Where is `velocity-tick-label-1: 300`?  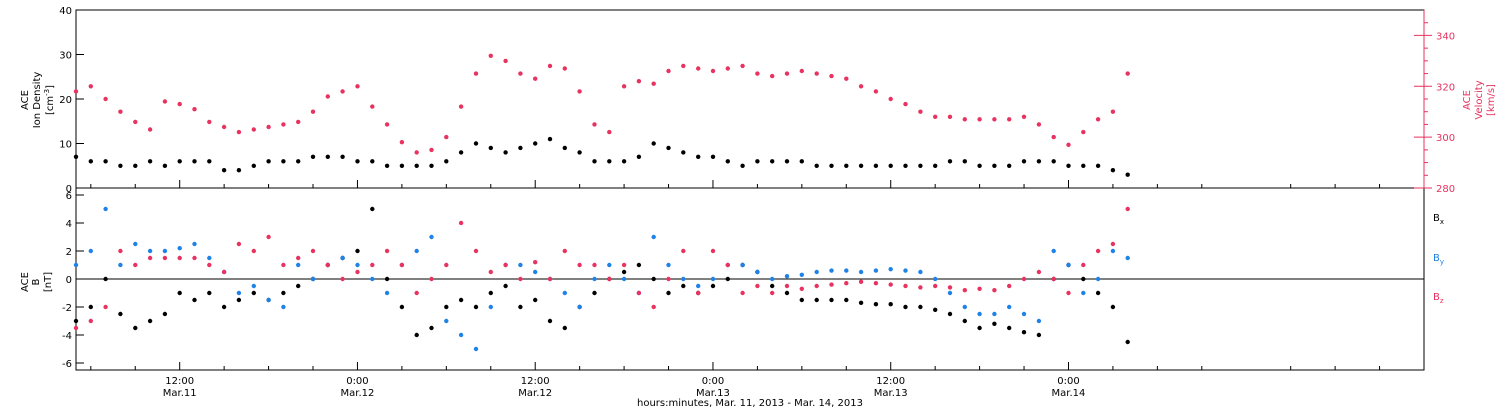 velocity-tick-label-1: 300 is located at coordinates (1445, 138).